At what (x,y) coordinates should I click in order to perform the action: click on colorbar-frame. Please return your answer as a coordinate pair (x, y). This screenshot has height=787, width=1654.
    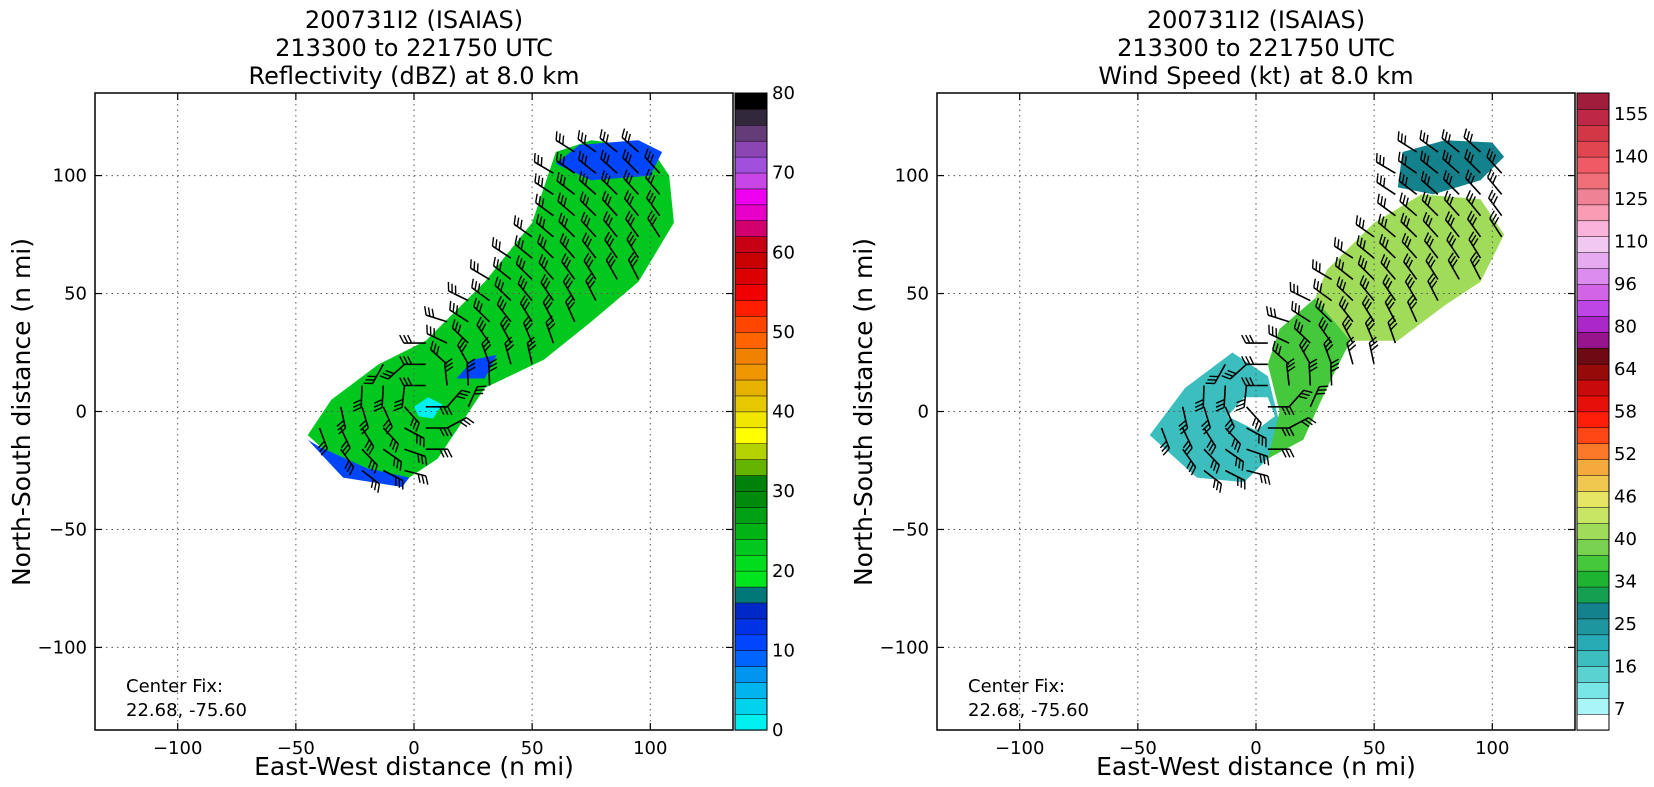
    Looking at the image, I should click on (751, 411).